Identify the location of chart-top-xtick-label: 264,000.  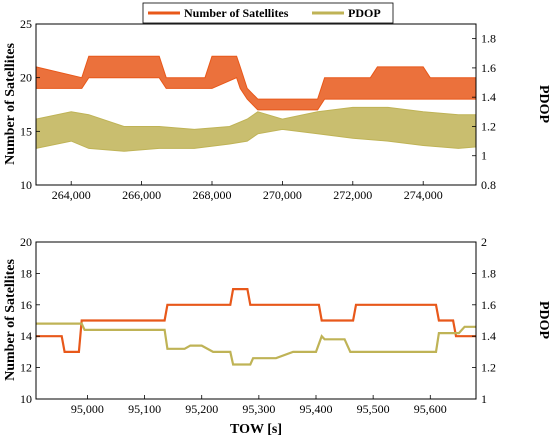
(71, 195).